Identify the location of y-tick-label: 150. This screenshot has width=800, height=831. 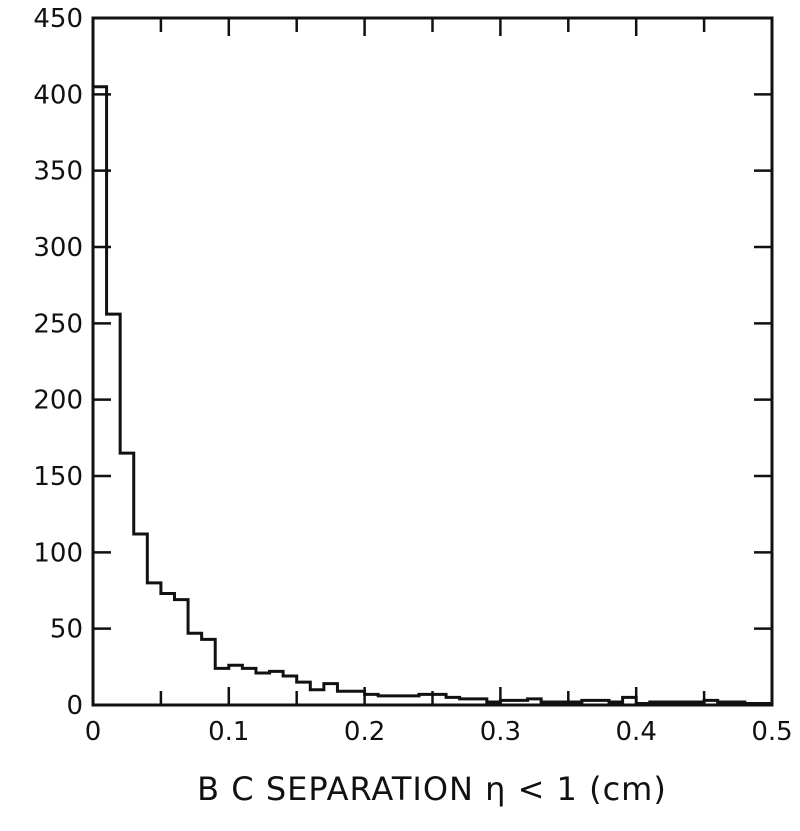
(58, 477).